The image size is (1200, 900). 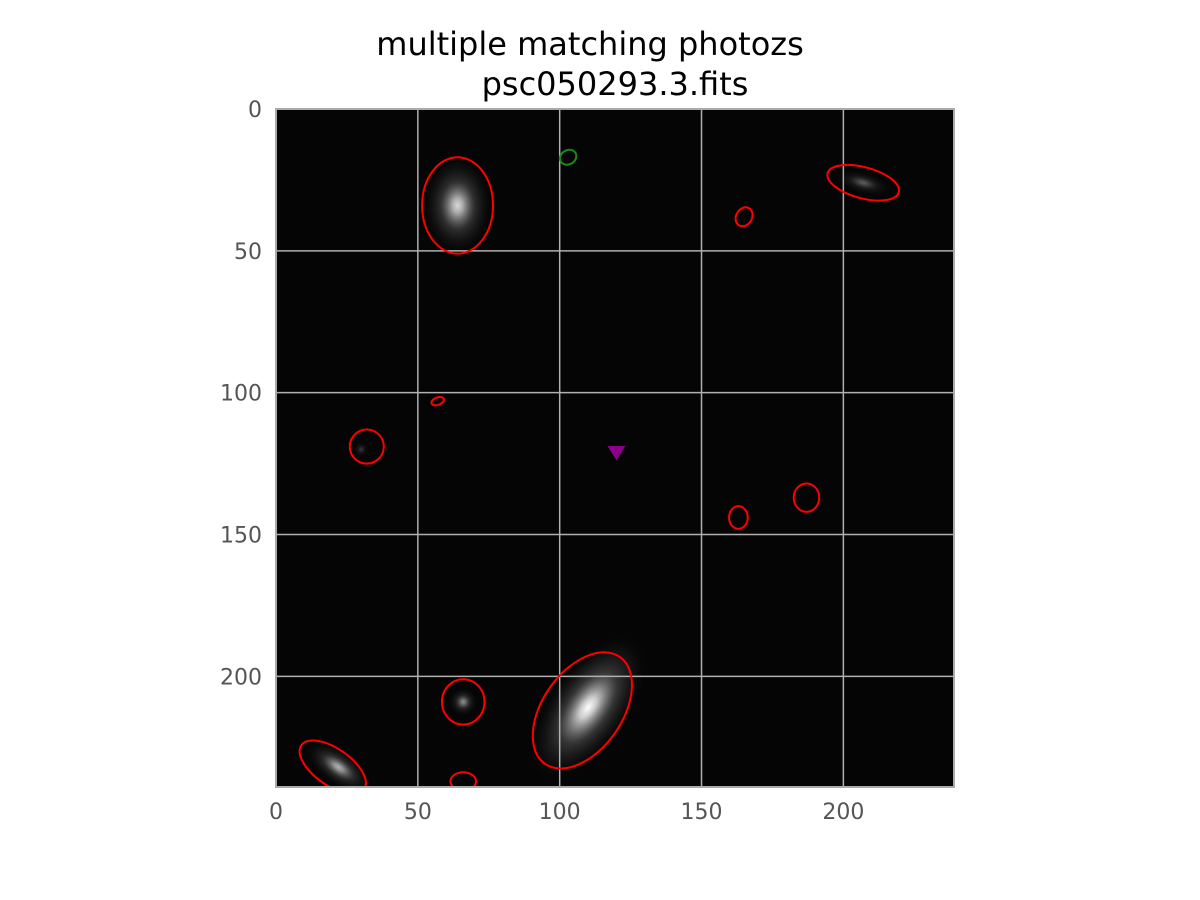 I want to click on y-tick-label-50: 50, so click(x=248, y=252).